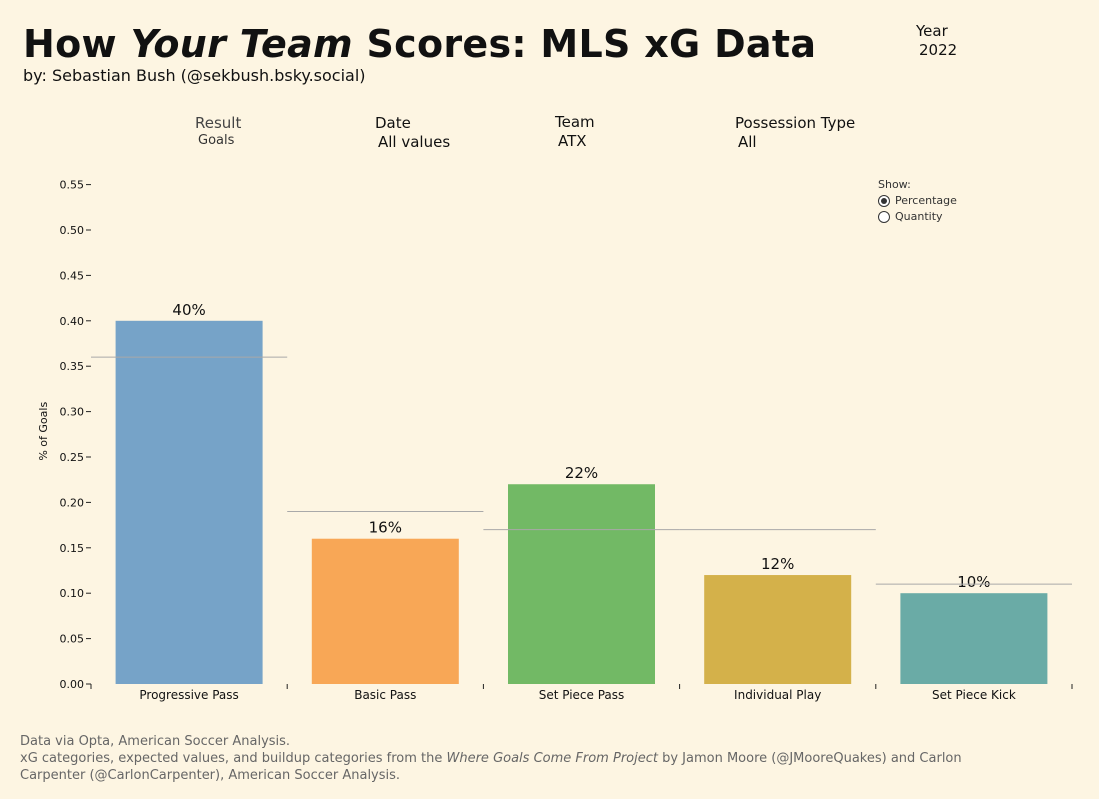 The image size is (1099, 799). Describe the element at coordinates (581, 473) in the screenshot. I see `data-label: 22%` at that location.